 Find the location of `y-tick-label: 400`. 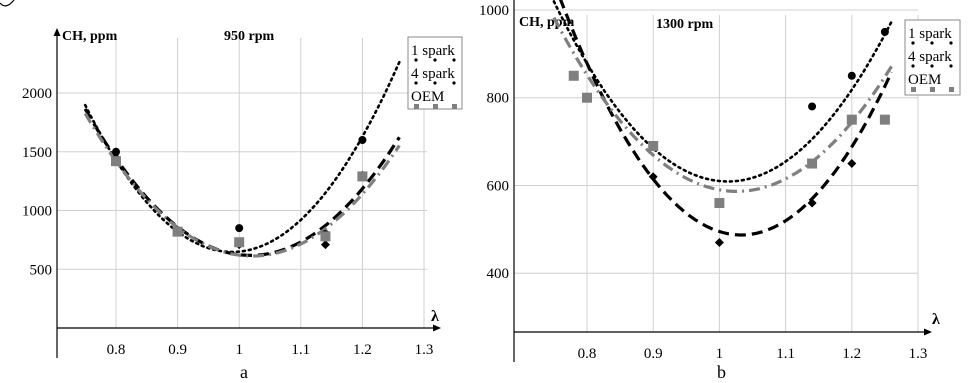

y-tick-label: 400 is located at coordinates (498, 274).